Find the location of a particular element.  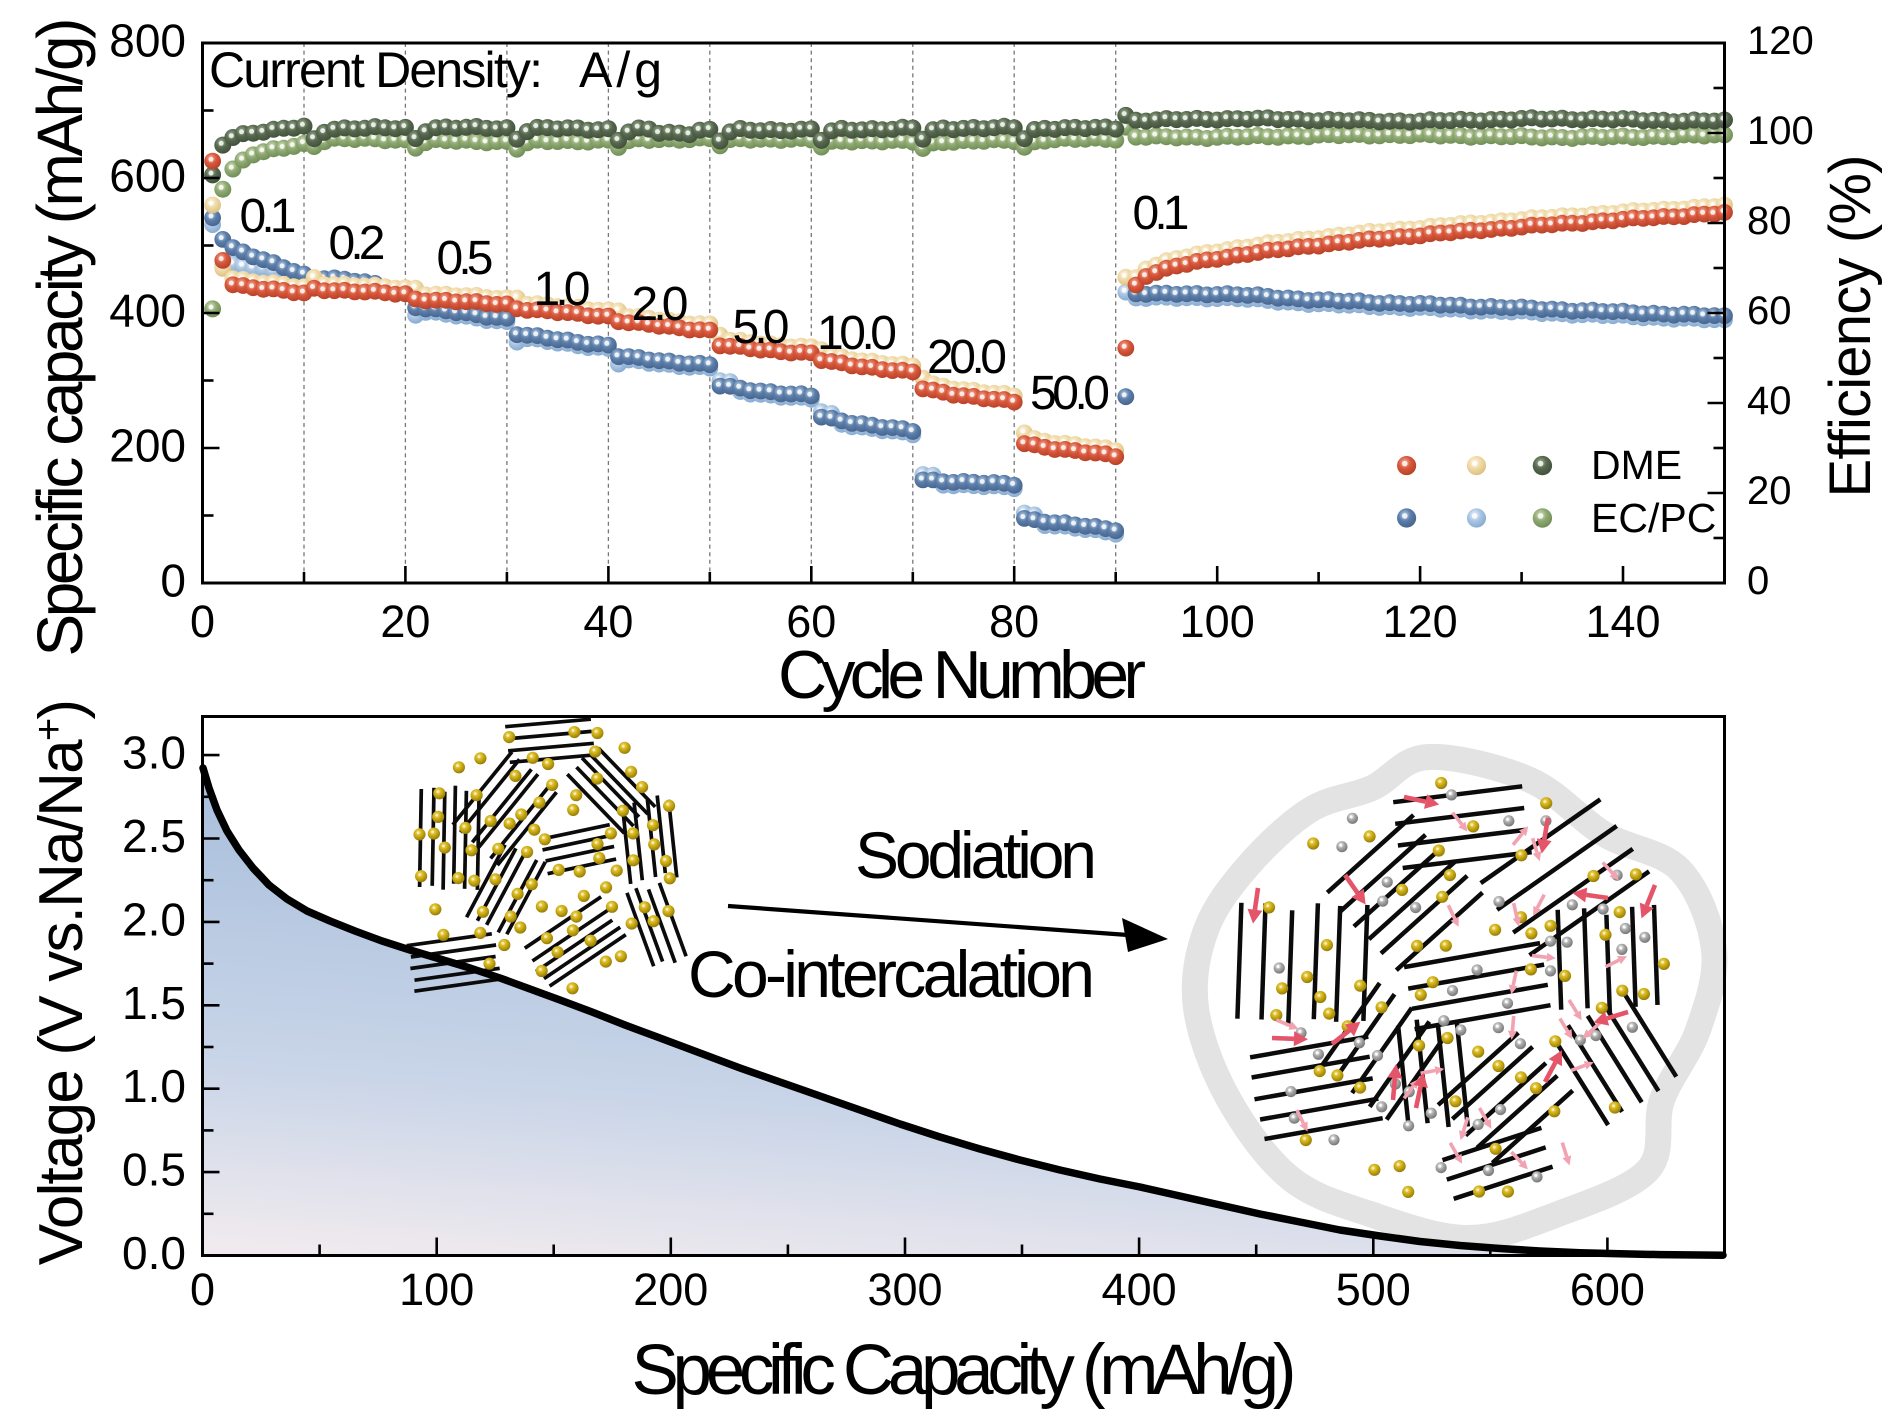

svg-text: 3.0 is located at coordinates (154, 753).